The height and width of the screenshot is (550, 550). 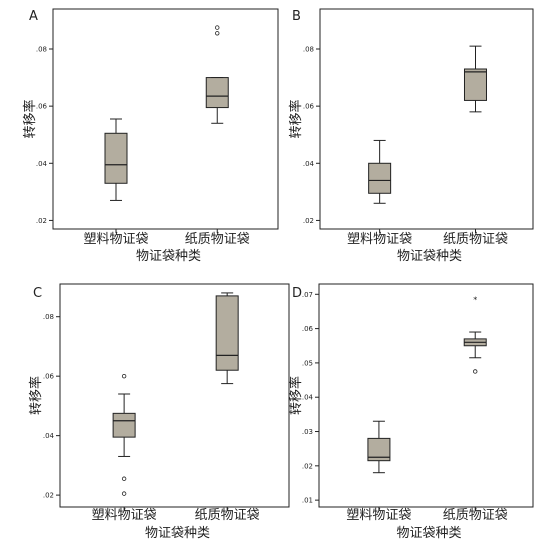 What do you see at coordinates (296, 16) in the screenshot?
I see `panel-label: B` at bounding box center [296, 16].